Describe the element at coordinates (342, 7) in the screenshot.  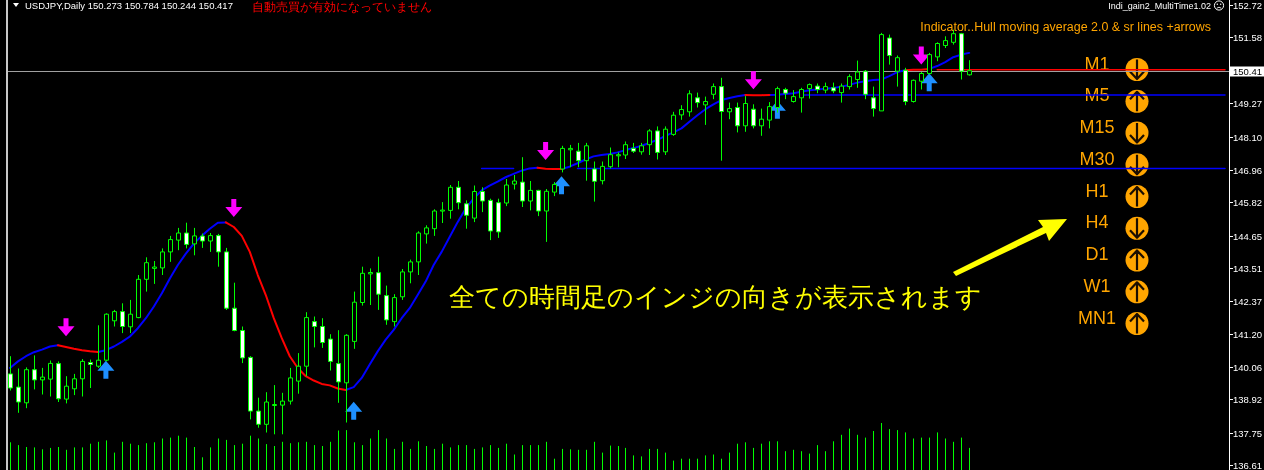
I see `annotation: 自動売買が有効になっていません` at that location.